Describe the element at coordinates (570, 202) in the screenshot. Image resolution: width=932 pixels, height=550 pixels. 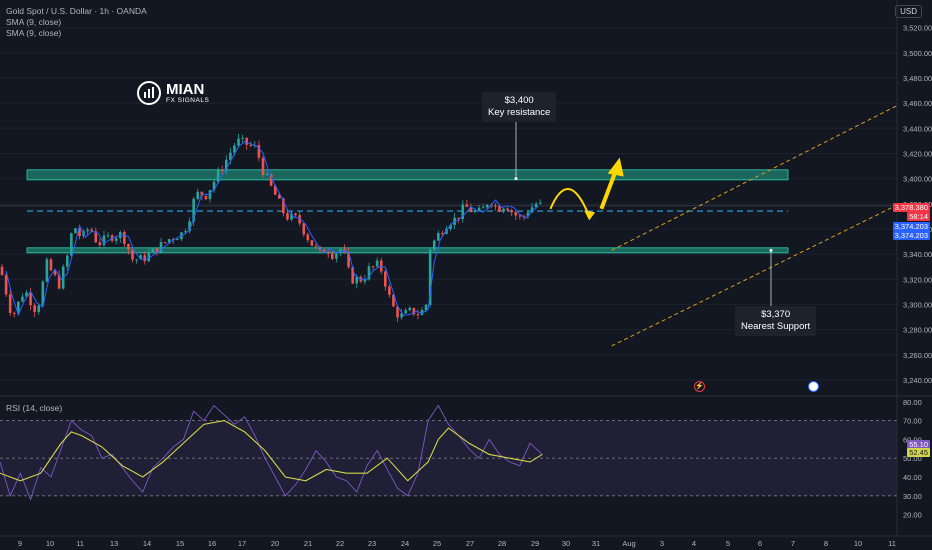
I see `forecast-curve-arrow` at that location.